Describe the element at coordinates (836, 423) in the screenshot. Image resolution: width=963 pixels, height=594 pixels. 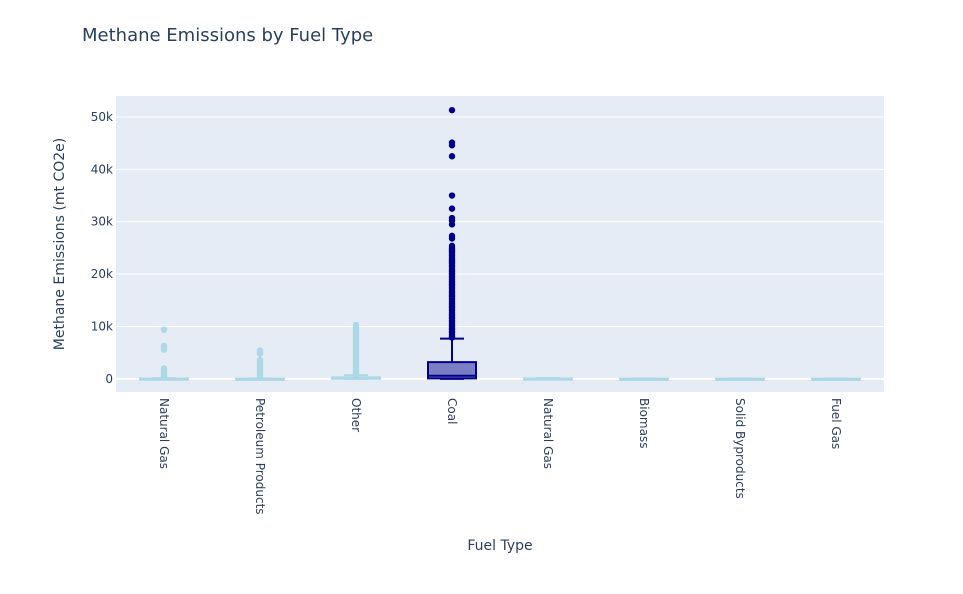
I see `x-tick-label: Fuel Gas` at that location.